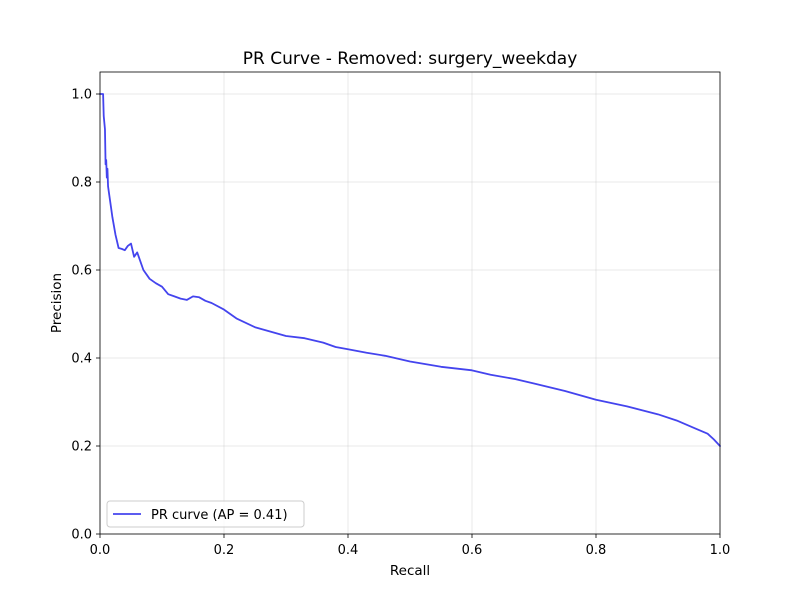 This screenshot has width=800, height=600. I want to click on x-tick-label: 0.8, so click(596, 550).